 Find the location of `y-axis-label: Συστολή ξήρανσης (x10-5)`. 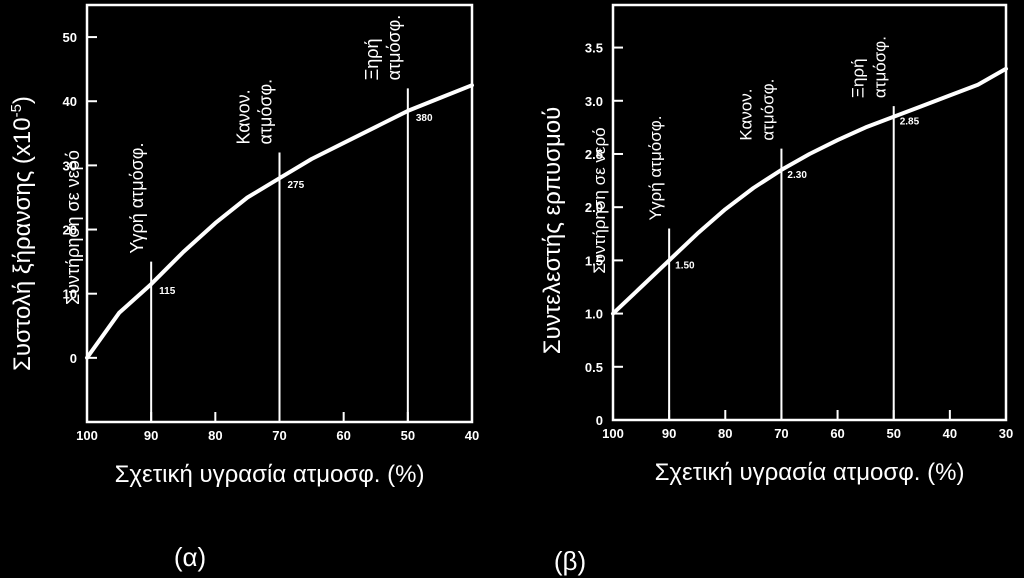

y-axis-label: Συστολή ξήρανσης (x10-5) is located at coordinates (22, 233).